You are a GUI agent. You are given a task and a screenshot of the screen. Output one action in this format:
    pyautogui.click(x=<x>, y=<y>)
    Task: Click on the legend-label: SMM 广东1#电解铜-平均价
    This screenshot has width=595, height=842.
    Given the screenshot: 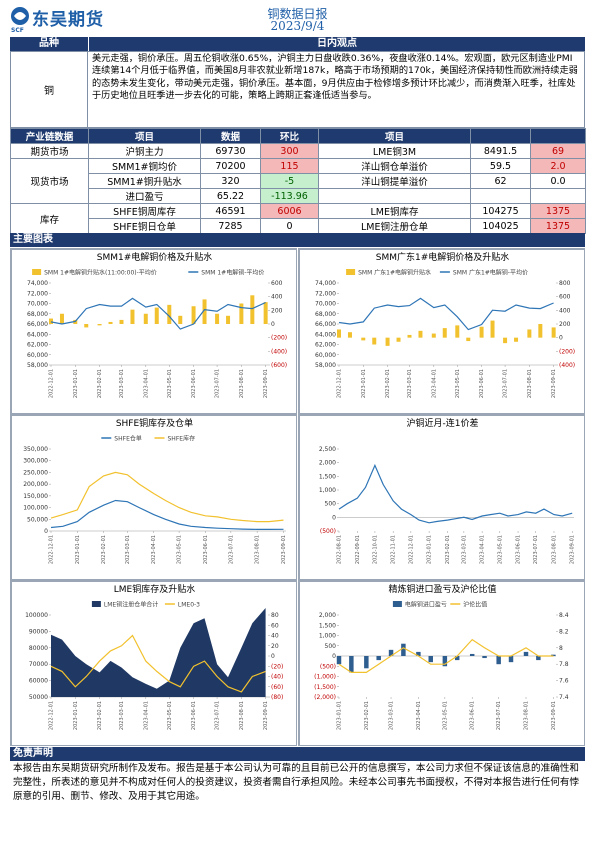 What is the action you would take?
    pyautogui.click(x=490, y=273)
    